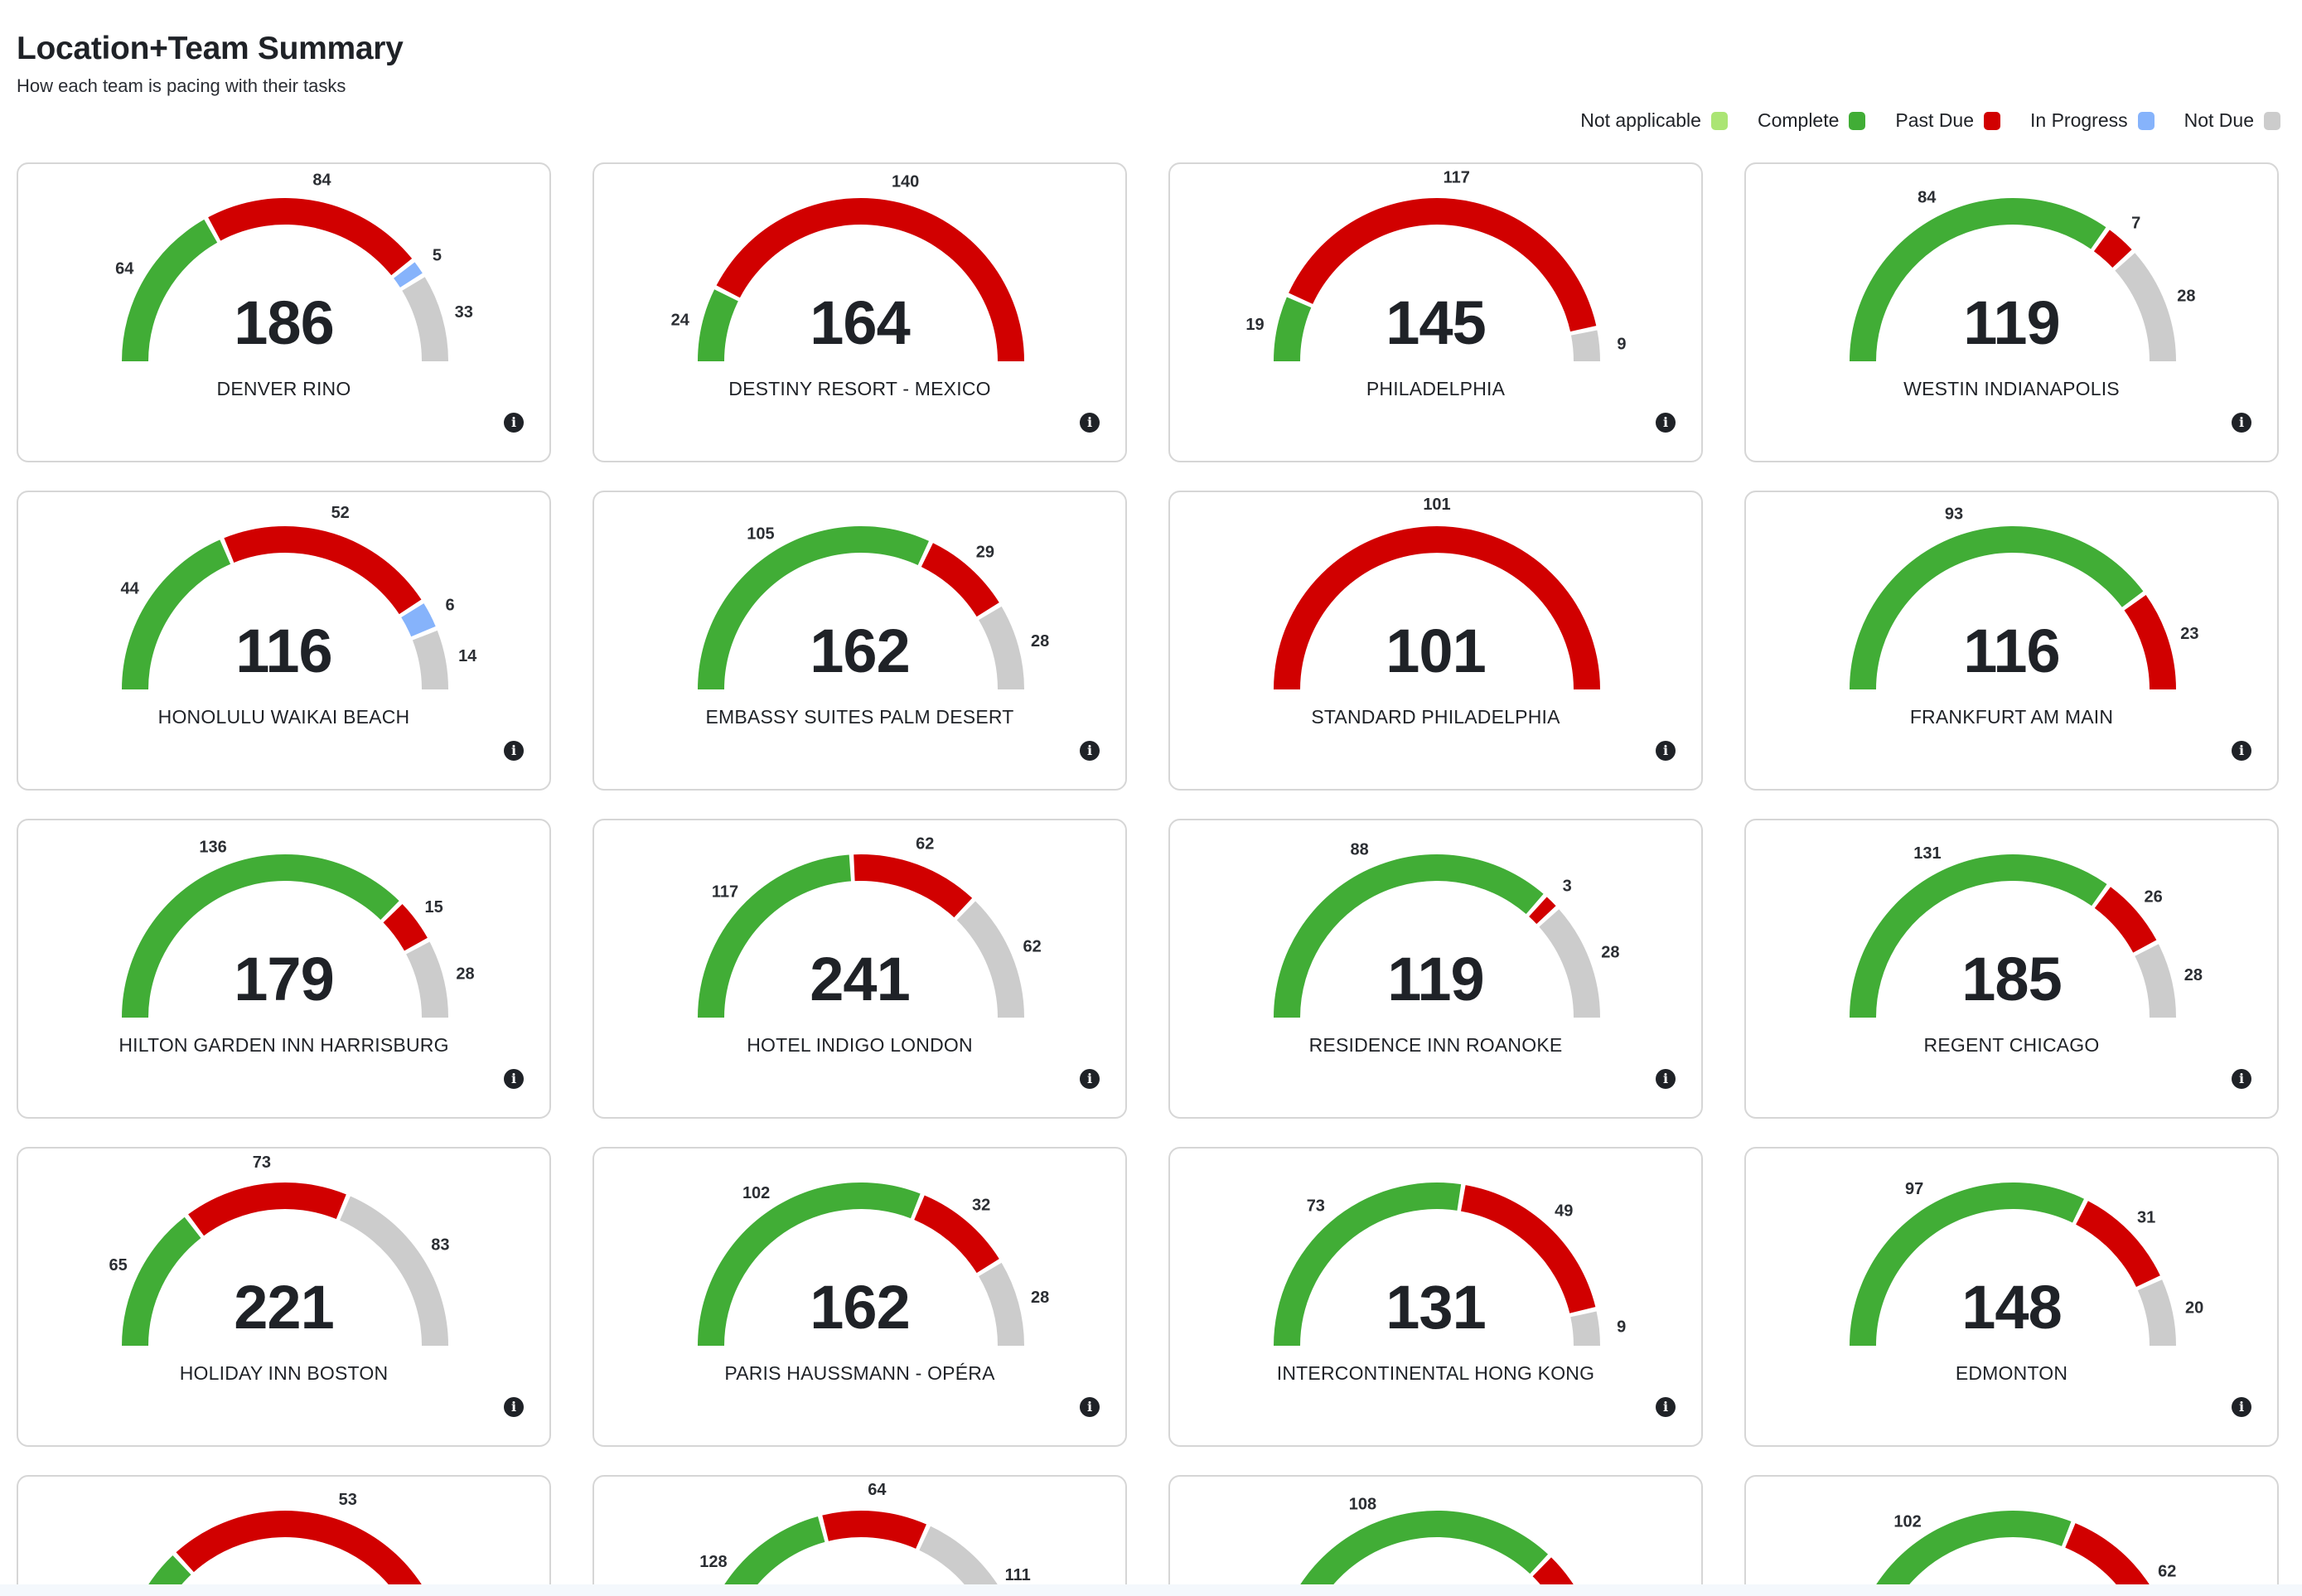  Describe the element at coordinates (1948, 120) in the screenshot. I see `legend-item-past-due: Past Due` at that location.